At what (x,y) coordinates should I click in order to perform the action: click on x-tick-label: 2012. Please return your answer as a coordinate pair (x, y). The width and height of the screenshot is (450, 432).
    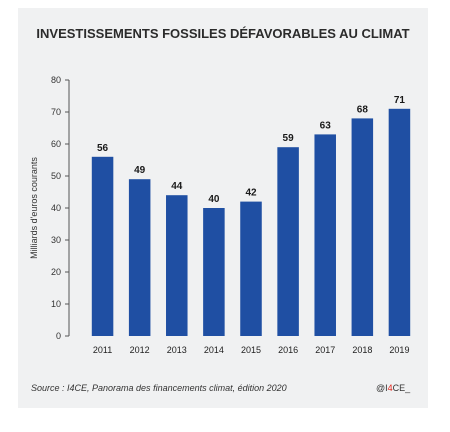
    Looking at the image, I should click on (140, 350).